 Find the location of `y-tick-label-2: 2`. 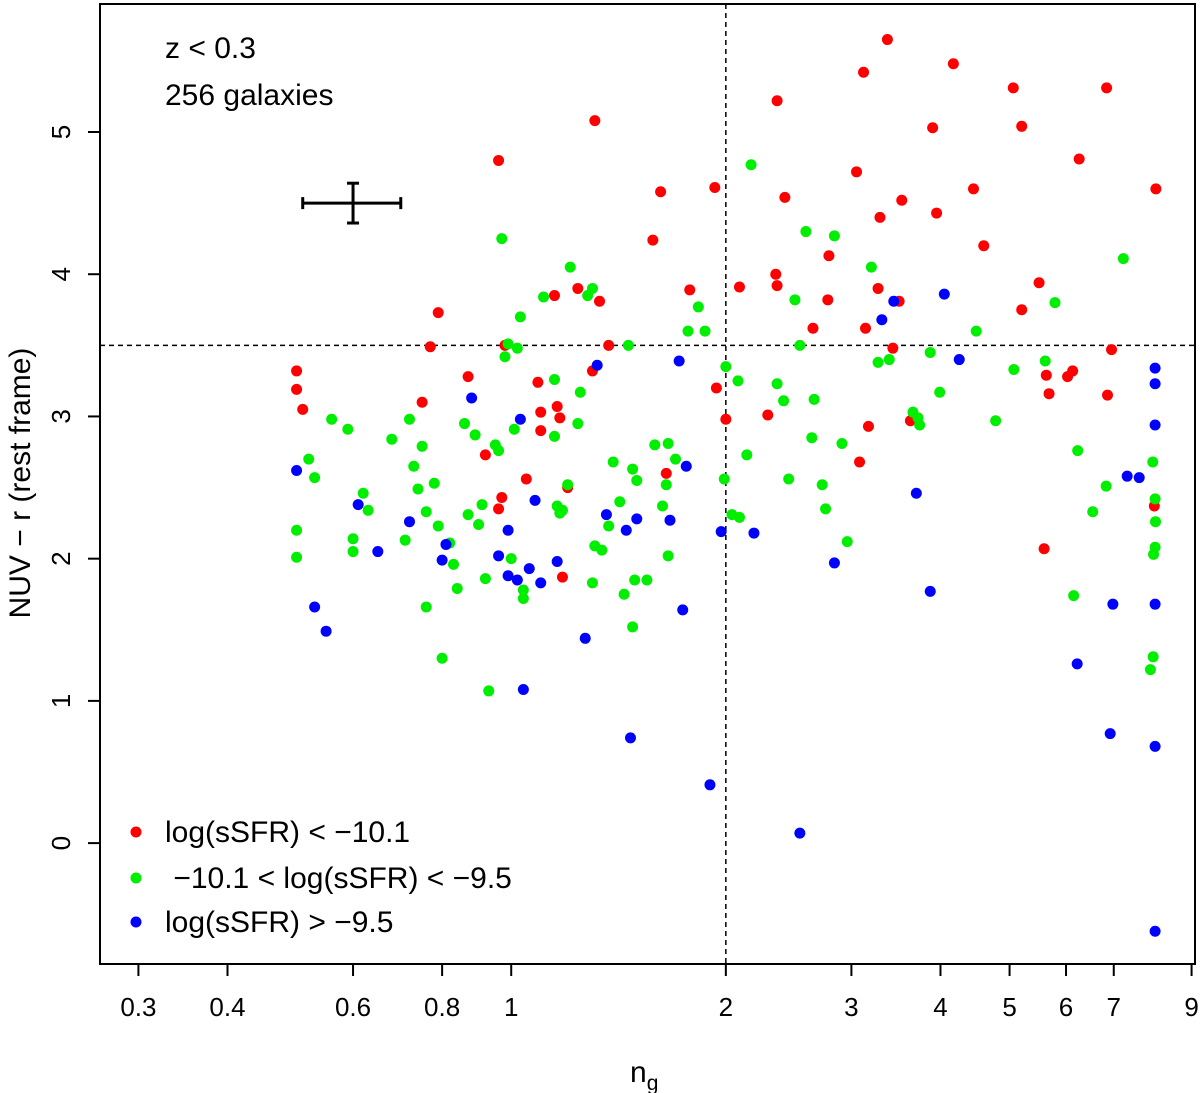

y-tick-label-2: 2 is located at coordinates (61, 558).